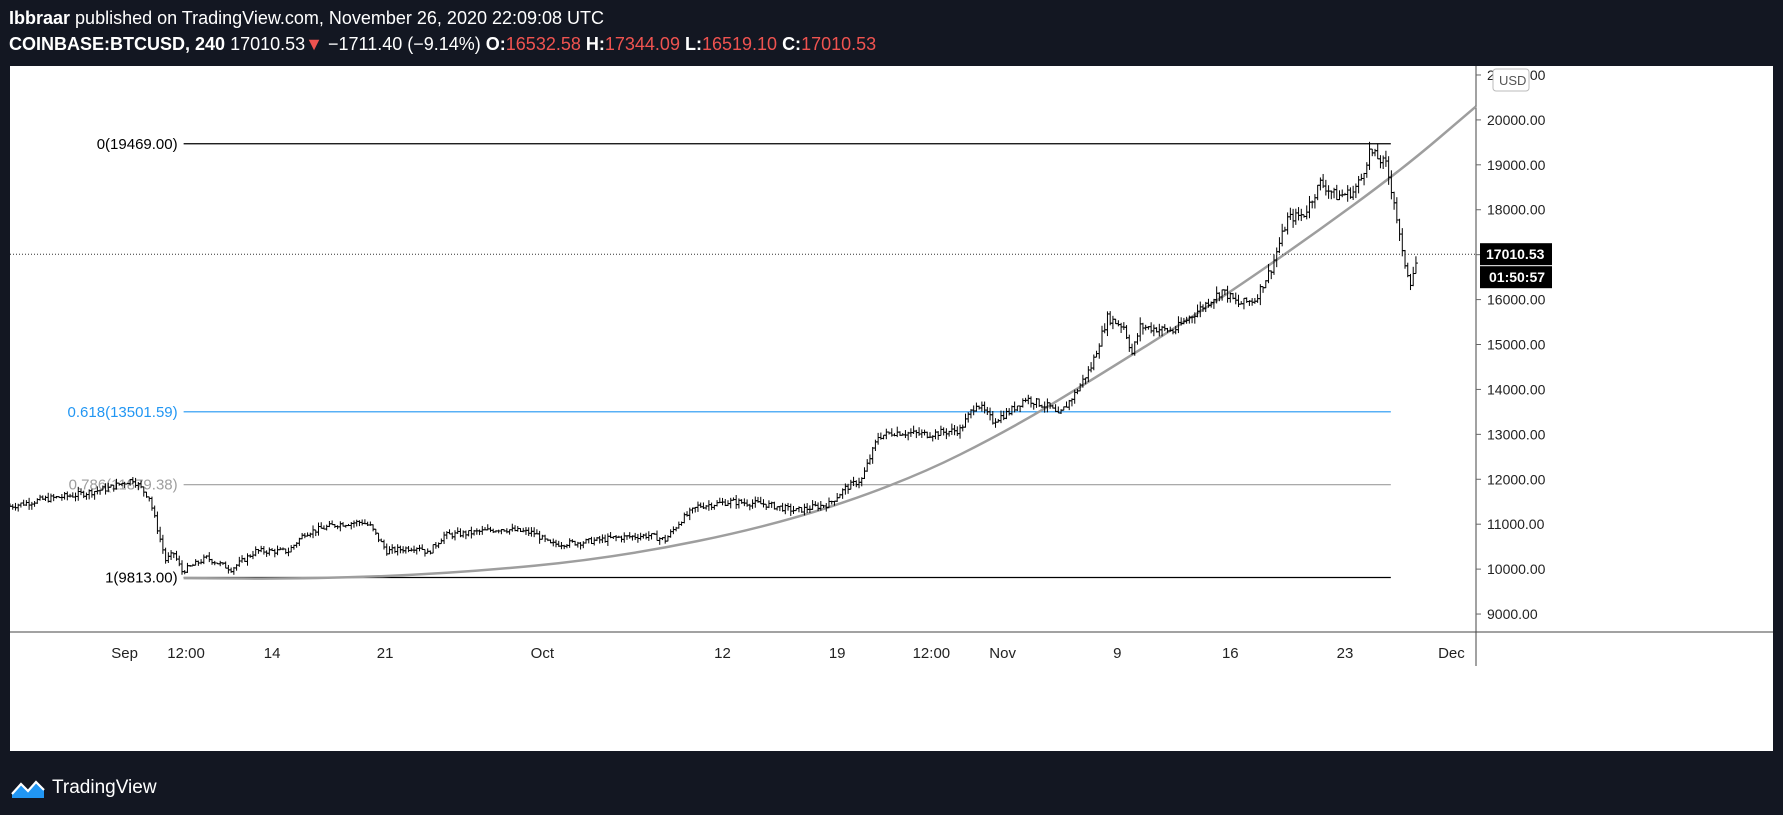 The image size is (1783, 815). I want to click on time-tick-label: 12, so click(722, 653).